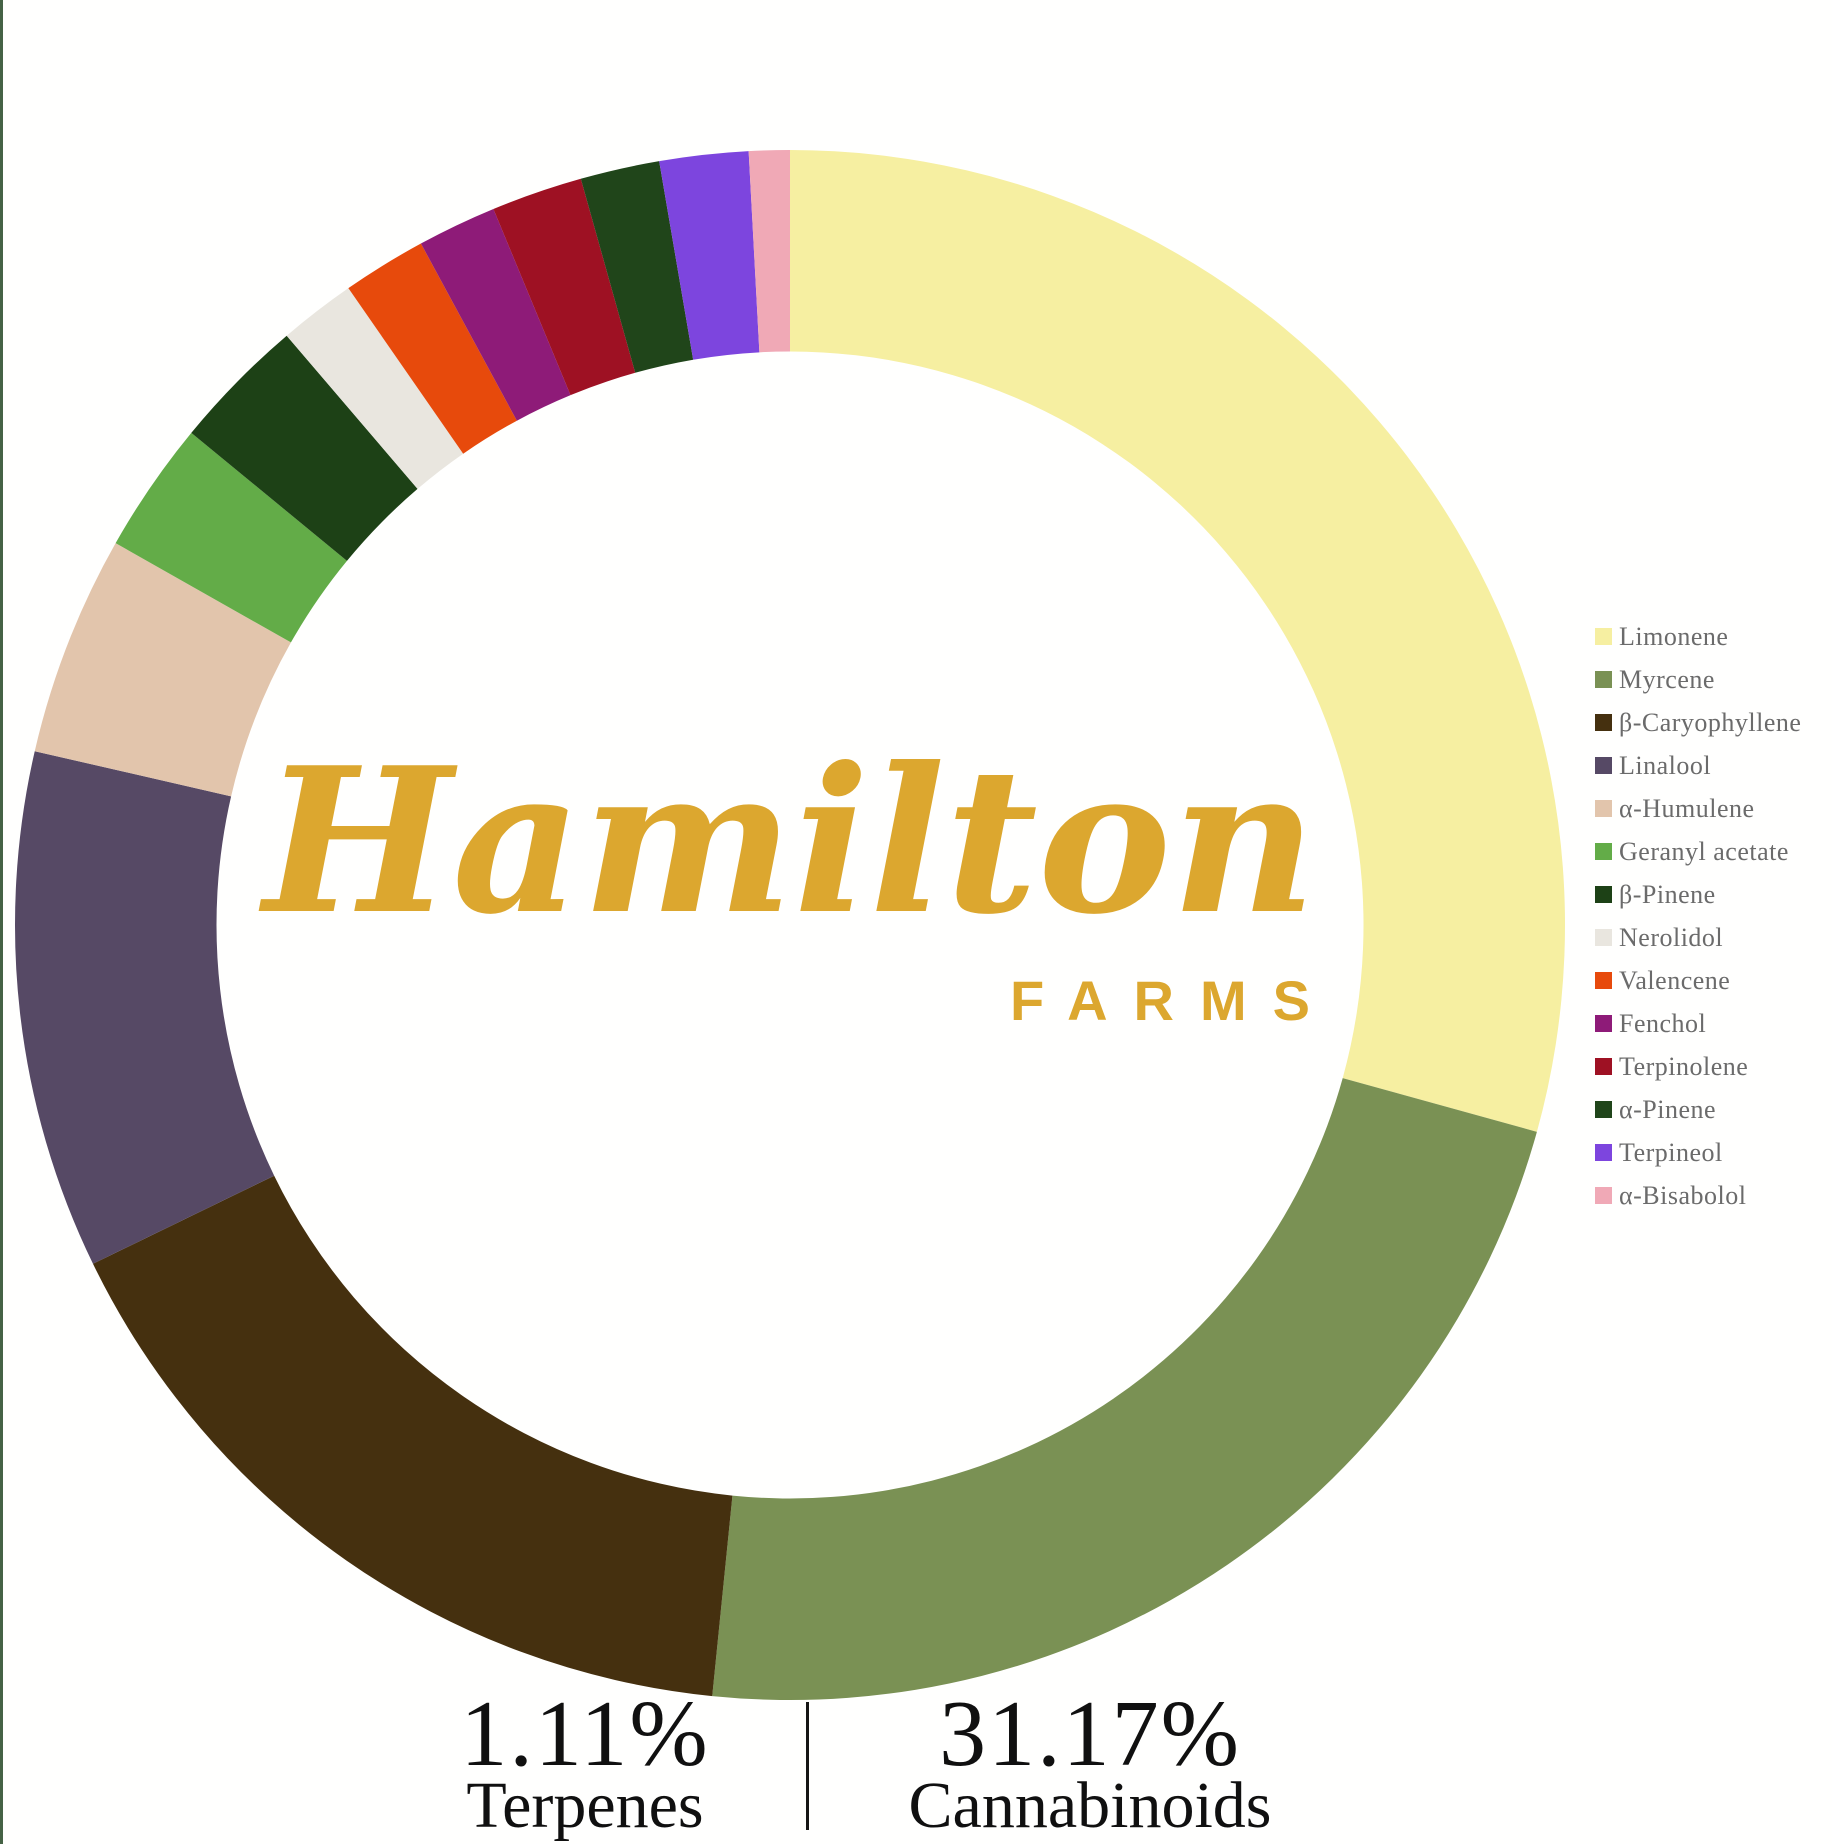 The image size is (1832, 1844). Describe the element at coordinates (709, 255) in the screenshot. I see `donut-segment-terpineol` at that location.